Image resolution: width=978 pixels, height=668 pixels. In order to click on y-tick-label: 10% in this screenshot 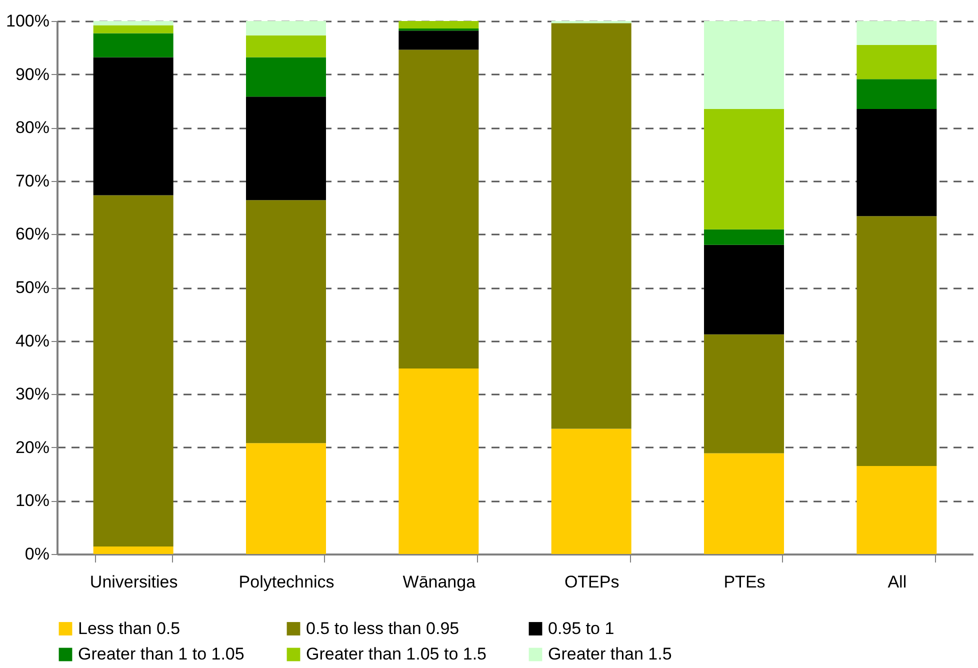, I will do `click(32, 500)`.